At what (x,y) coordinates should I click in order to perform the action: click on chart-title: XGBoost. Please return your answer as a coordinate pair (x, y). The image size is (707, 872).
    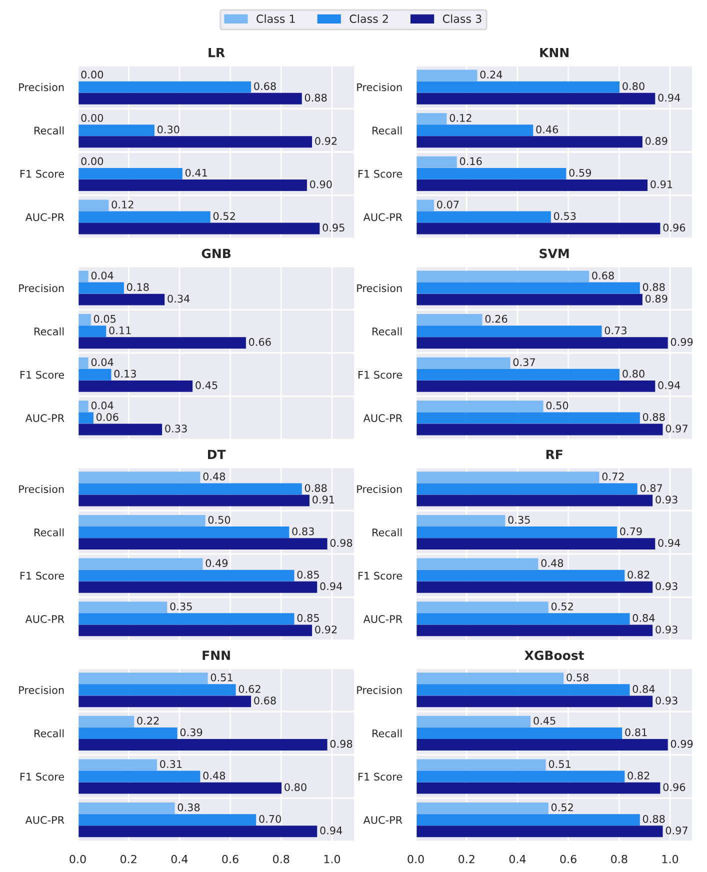
    Looking at the image, I should click on (554, 655).